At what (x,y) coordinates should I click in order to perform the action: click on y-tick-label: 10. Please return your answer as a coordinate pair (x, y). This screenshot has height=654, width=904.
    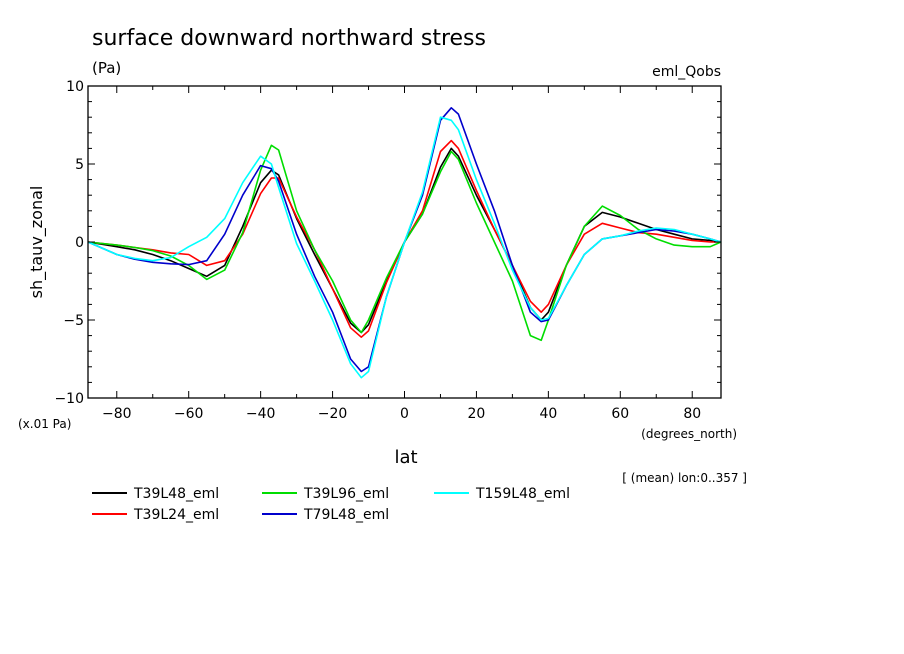
    Looking at the image, I should click on (75, 87).